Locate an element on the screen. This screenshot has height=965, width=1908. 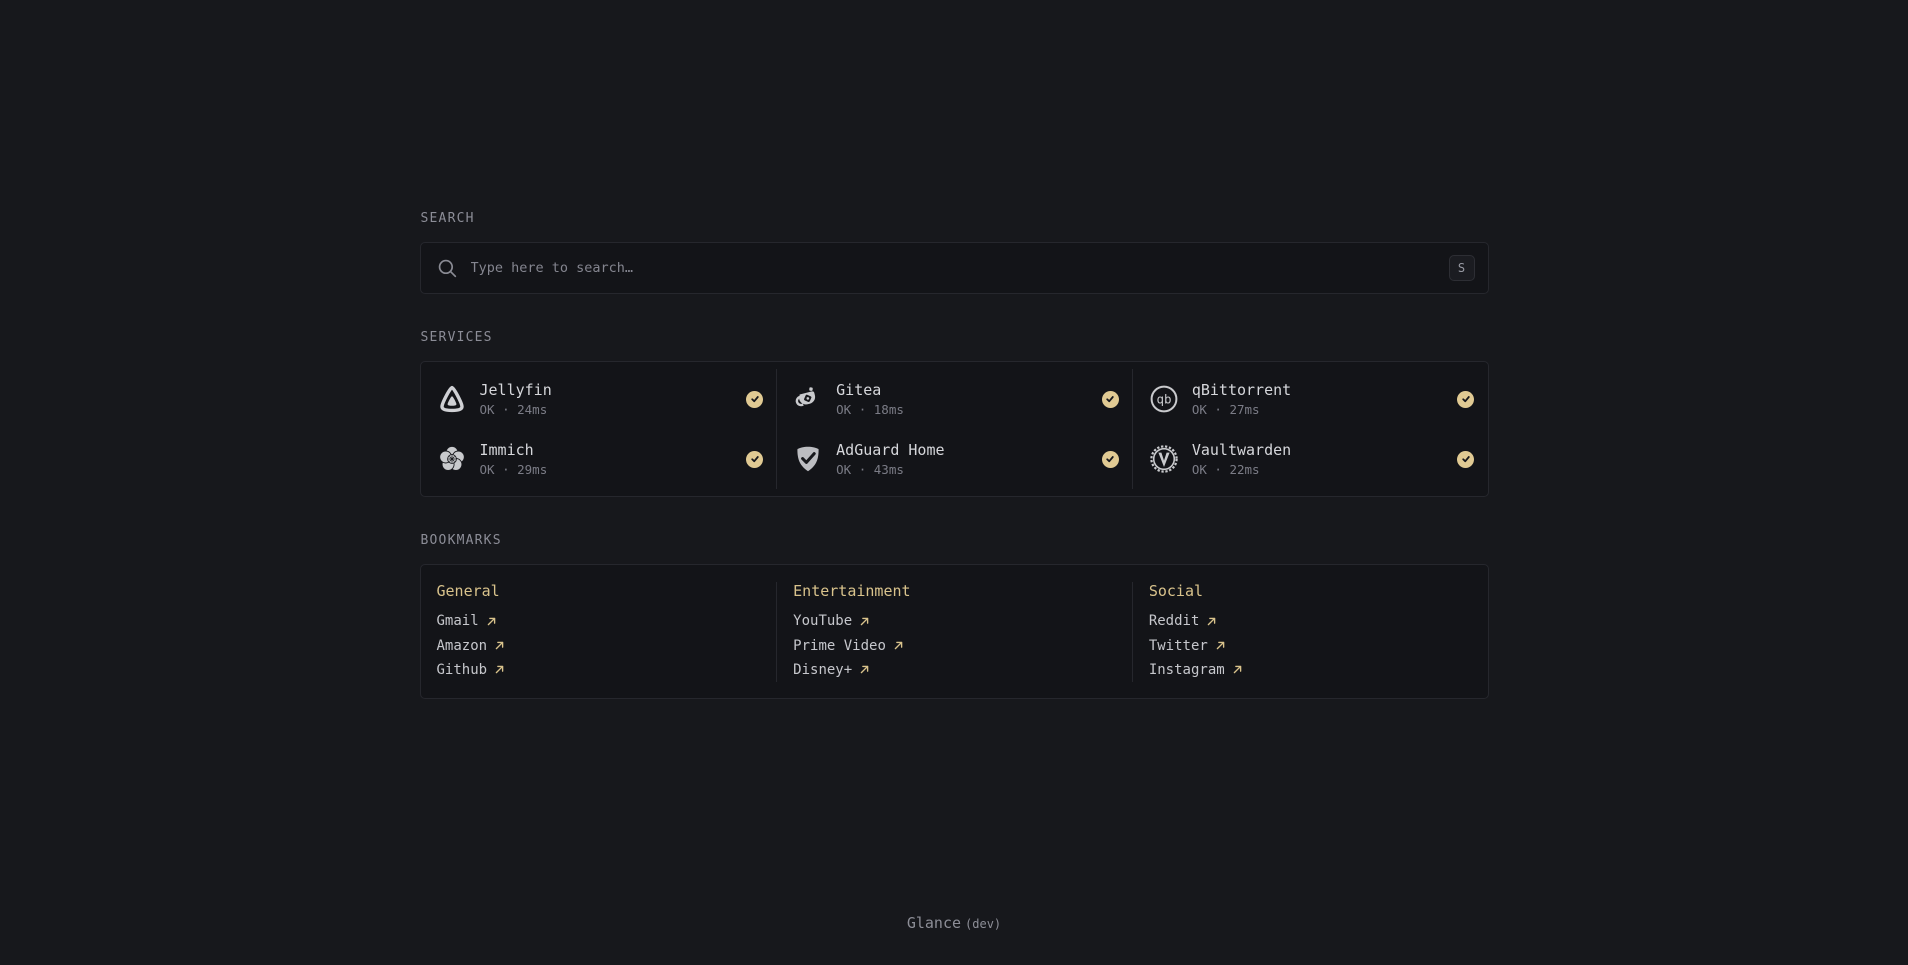
services-widget: SERVICES Jellyfin OK · 24ms is located at coordinates (954, 413).